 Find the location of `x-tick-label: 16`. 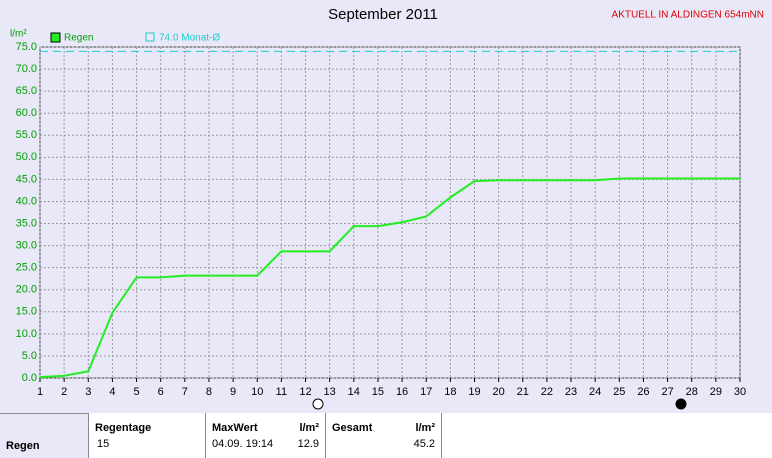

x-tick-label: 16 is located at coordinates (402, 392).